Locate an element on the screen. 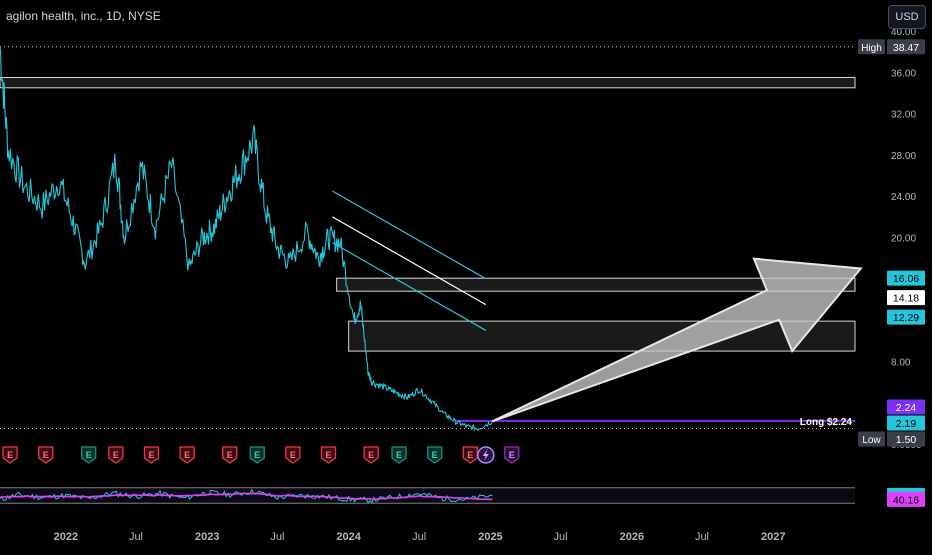 Image resolution: width=932 pixels, height=555 pixels. price-tick-label: 8.00 is located at coordinates (901, 362).